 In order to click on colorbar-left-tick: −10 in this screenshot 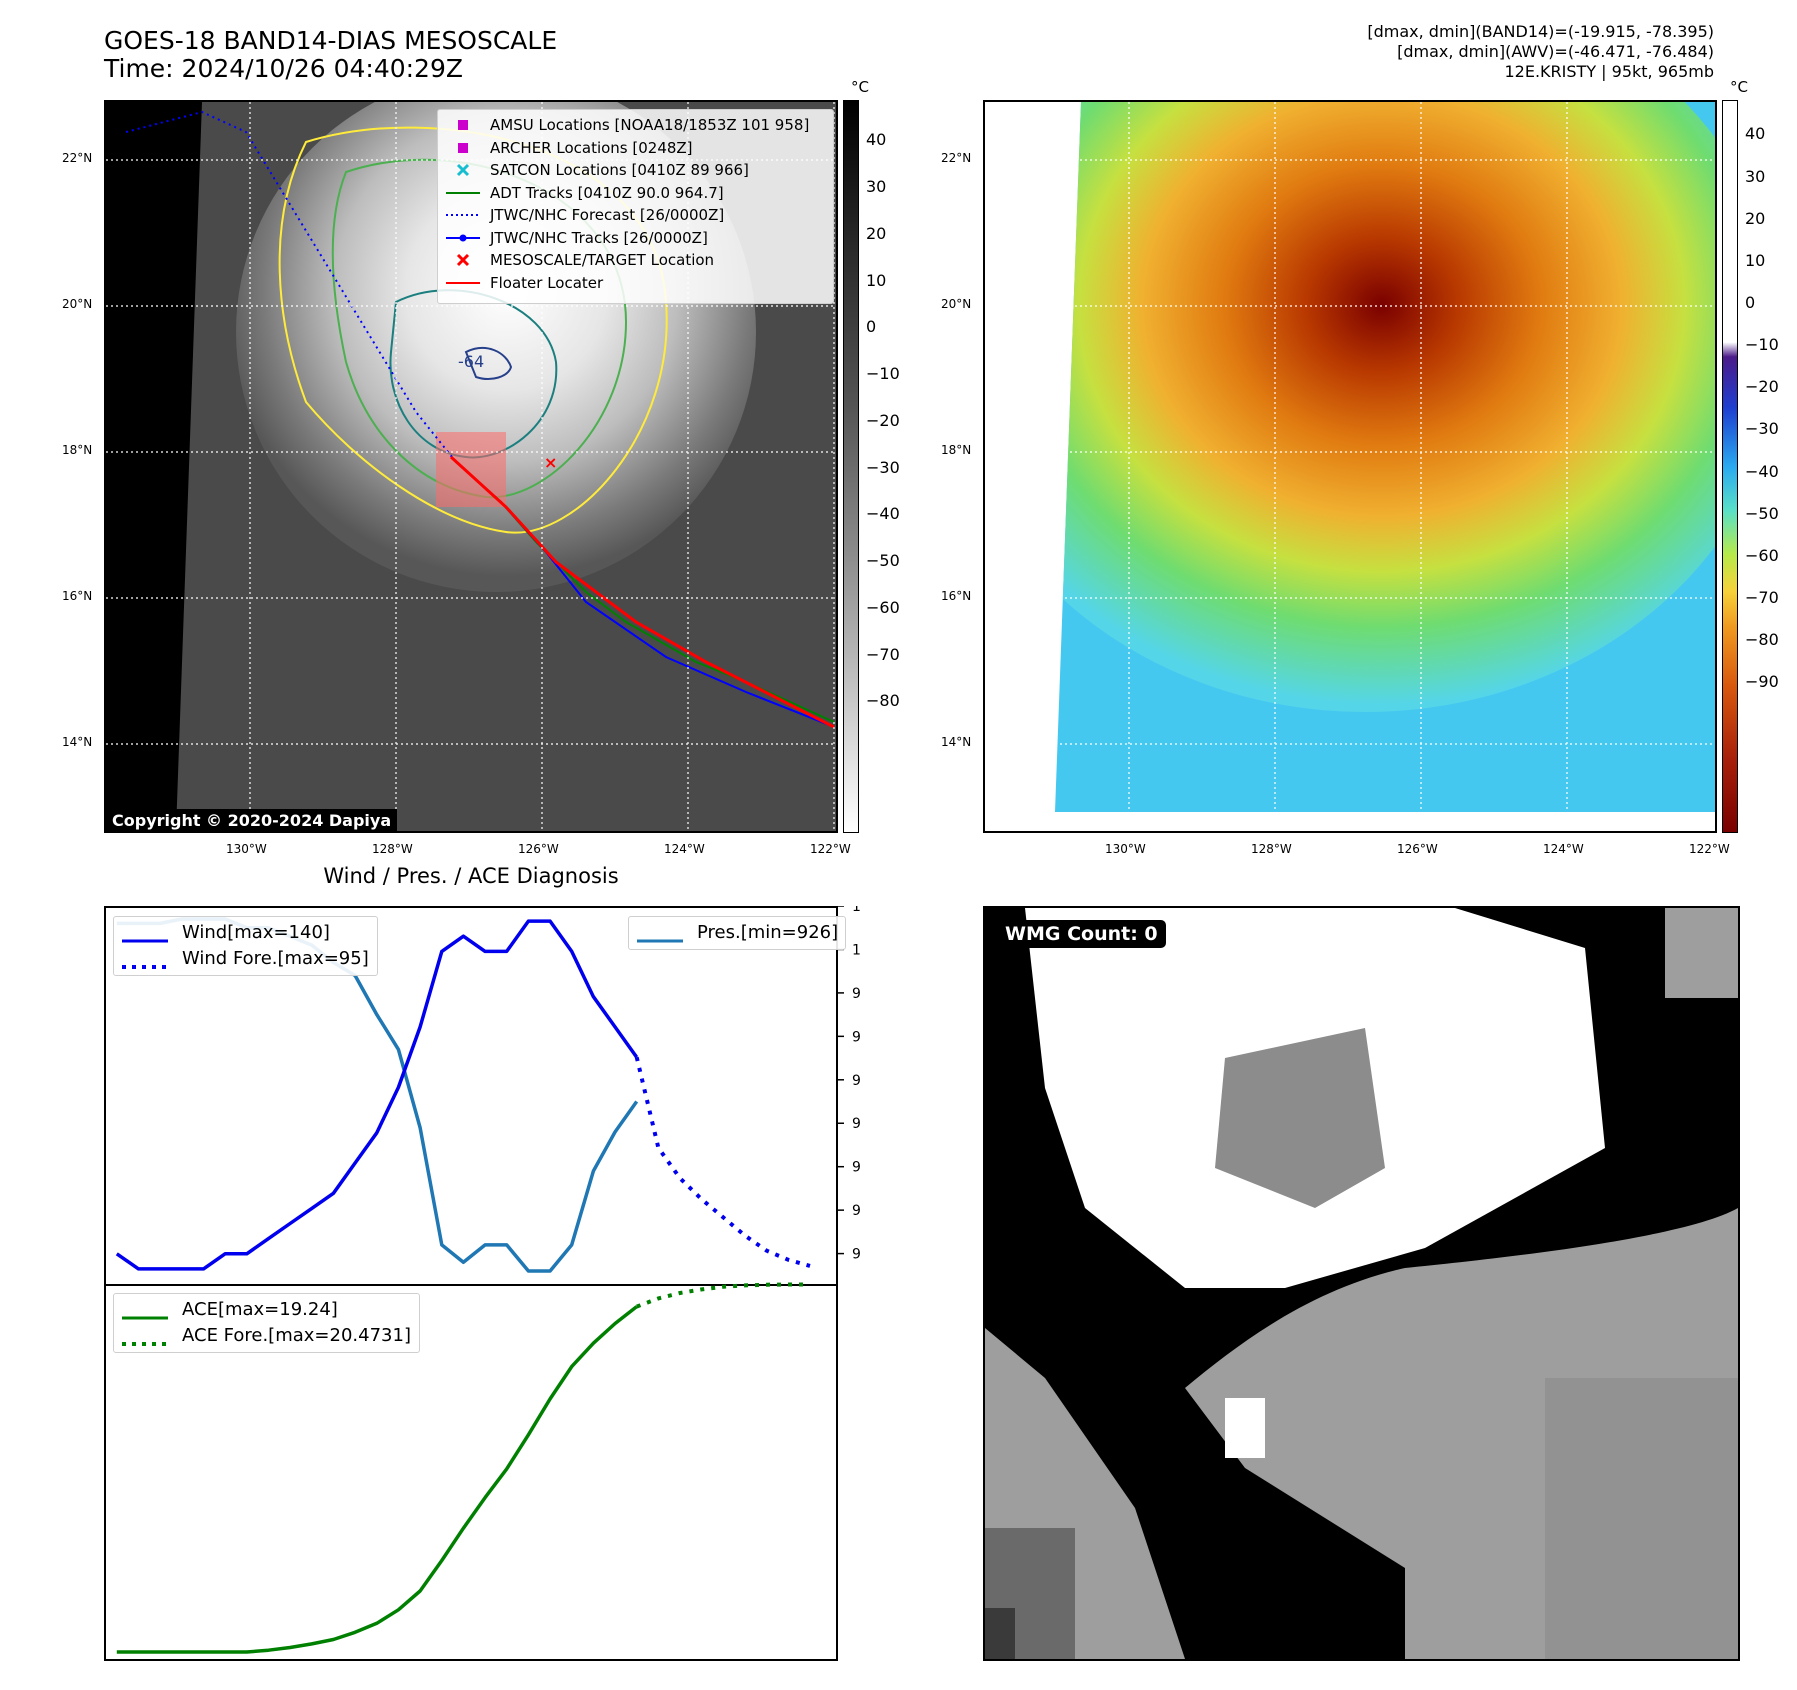, I will do `click(883, 374)`.